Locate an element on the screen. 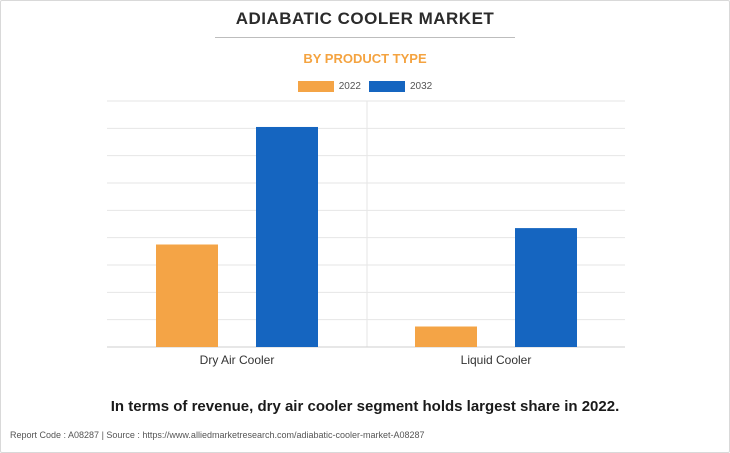  legend: 2022 2032 is located at coordinates (365, 86).